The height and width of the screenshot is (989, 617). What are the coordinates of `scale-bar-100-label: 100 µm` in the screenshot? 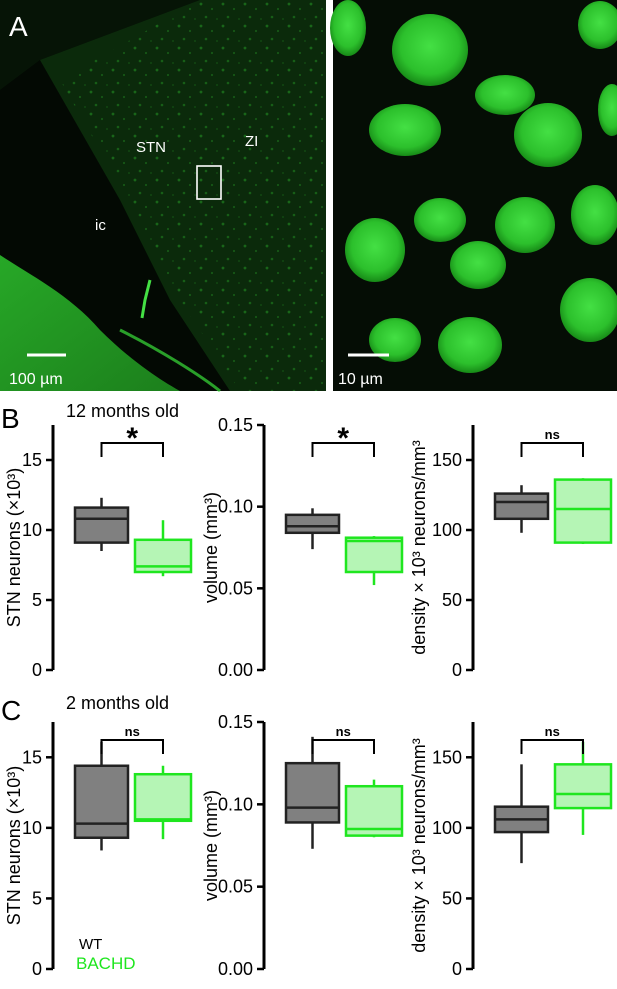 It's located at (36, 379).